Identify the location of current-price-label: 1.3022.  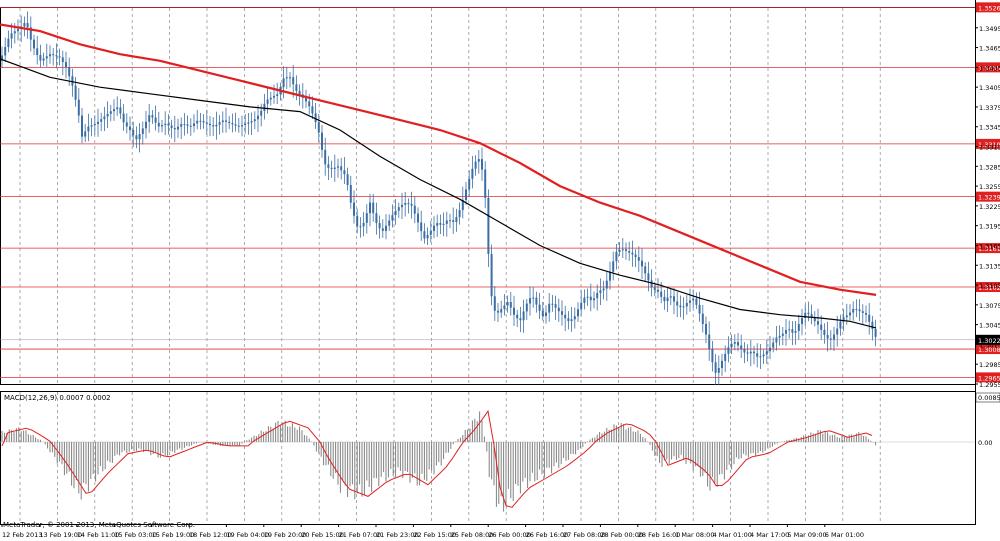
(989, 341).